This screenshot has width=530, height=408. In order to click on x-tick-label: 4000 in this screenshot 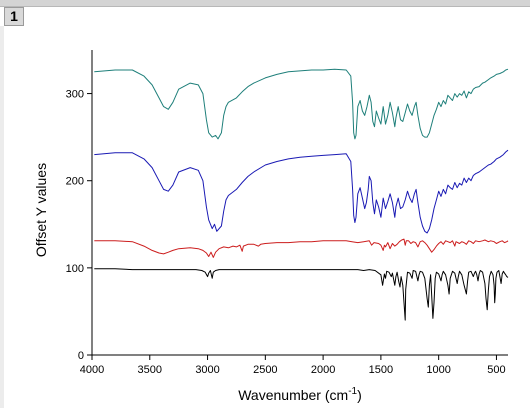, I will do `click(92, 370)`.